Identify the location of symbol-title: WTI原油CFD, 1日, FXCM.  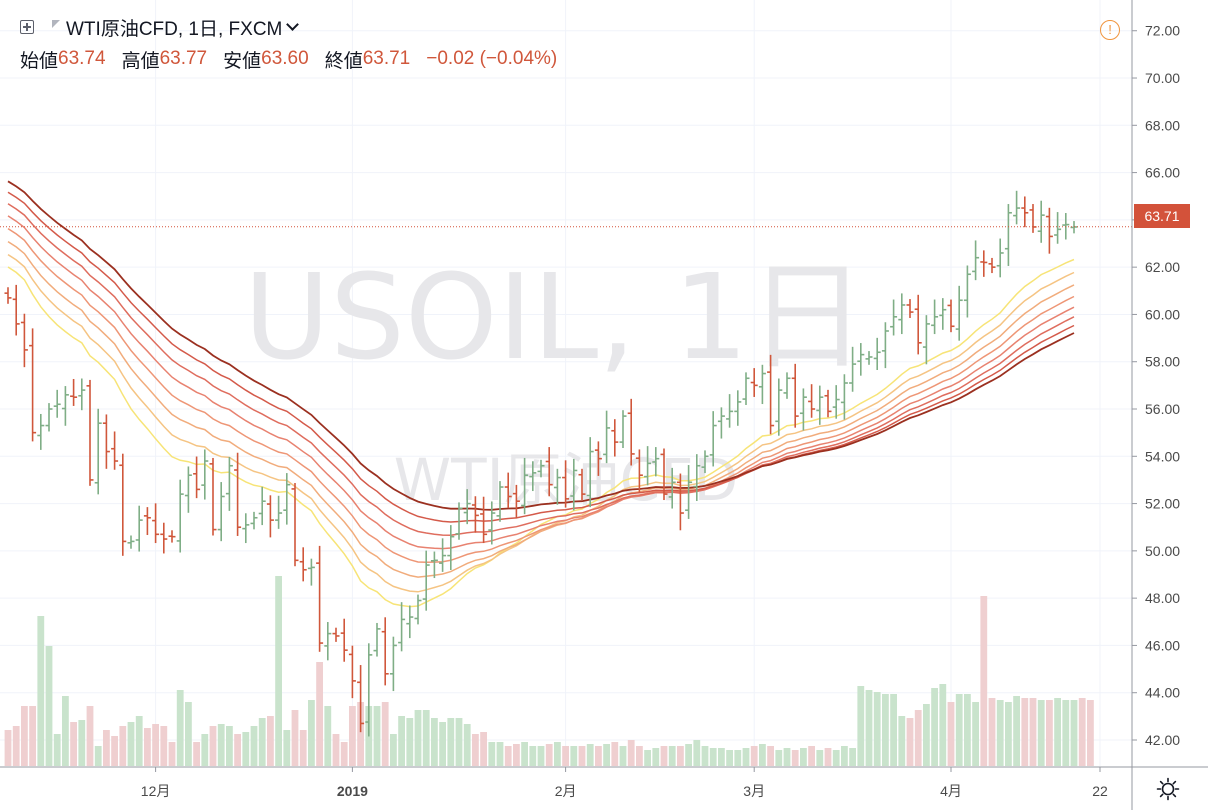
(174, 29).